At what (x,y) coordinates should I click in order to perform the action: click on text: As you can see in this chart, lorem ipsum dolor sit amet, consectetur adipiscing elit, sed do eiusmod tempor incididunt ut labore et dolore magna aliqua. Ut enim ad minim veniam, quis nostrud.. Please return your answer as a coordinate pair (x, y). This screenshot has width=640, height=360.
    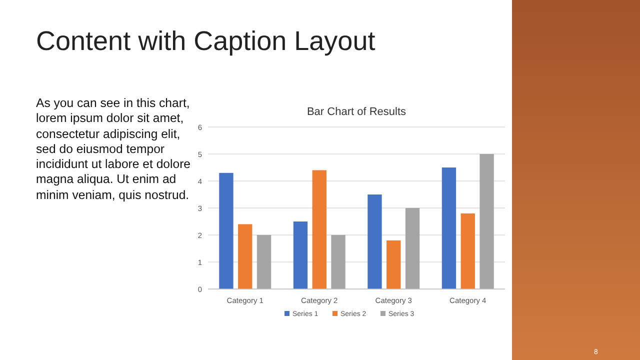
    Looking at the image, I should click on (114, 150).